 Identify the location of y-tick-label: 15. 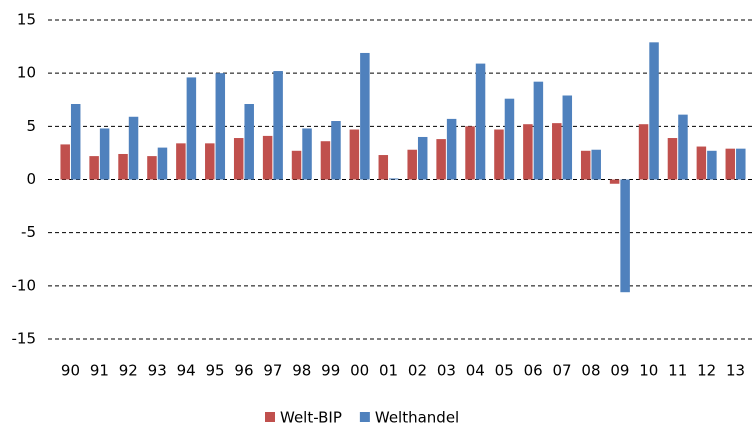
(26, 20).